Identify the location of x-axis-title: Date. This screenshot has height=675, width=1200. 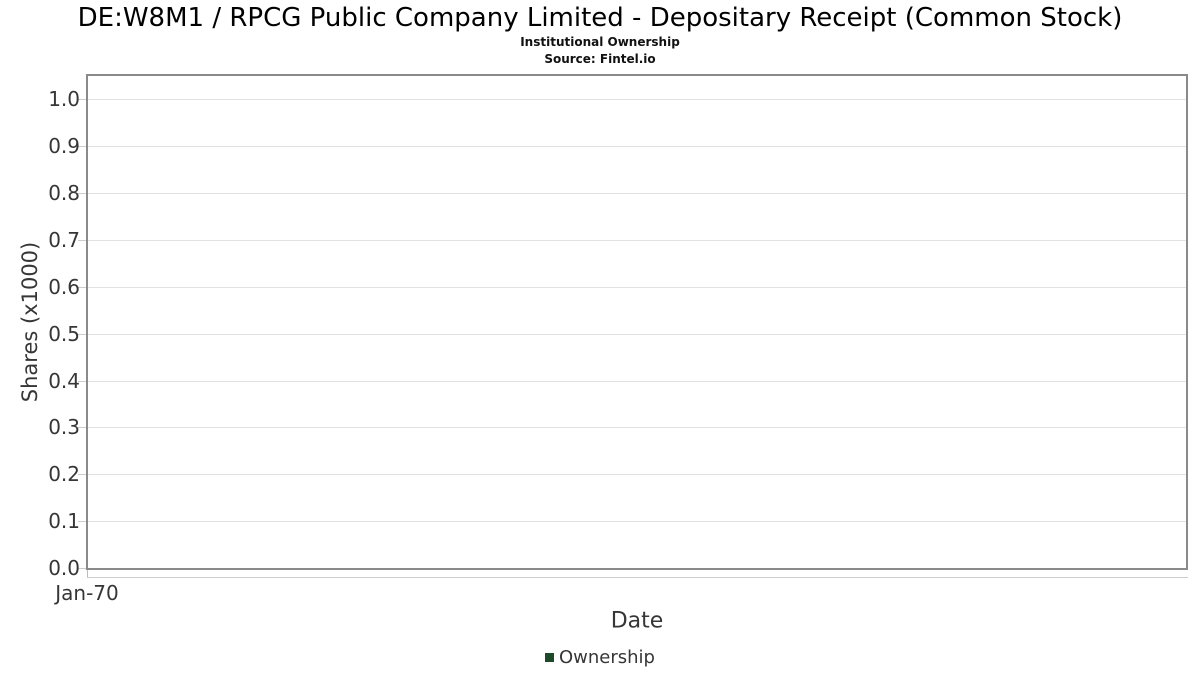
(637, 621).